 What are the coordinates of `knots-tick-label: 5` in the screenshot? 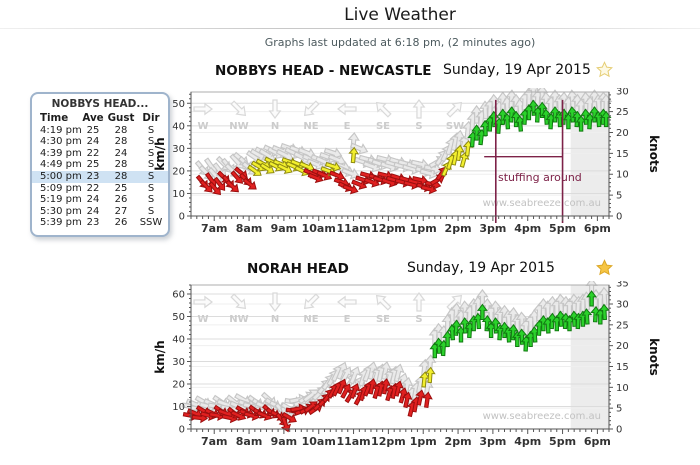 It's located at (619, 409).